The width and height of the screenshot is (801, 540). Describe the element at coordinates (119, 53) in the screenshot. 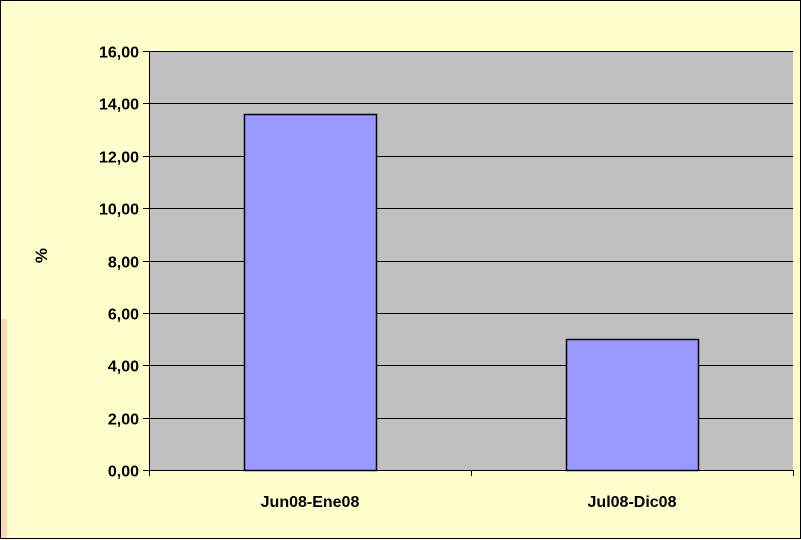

I see `y-tick-label: 16,00` at that location.